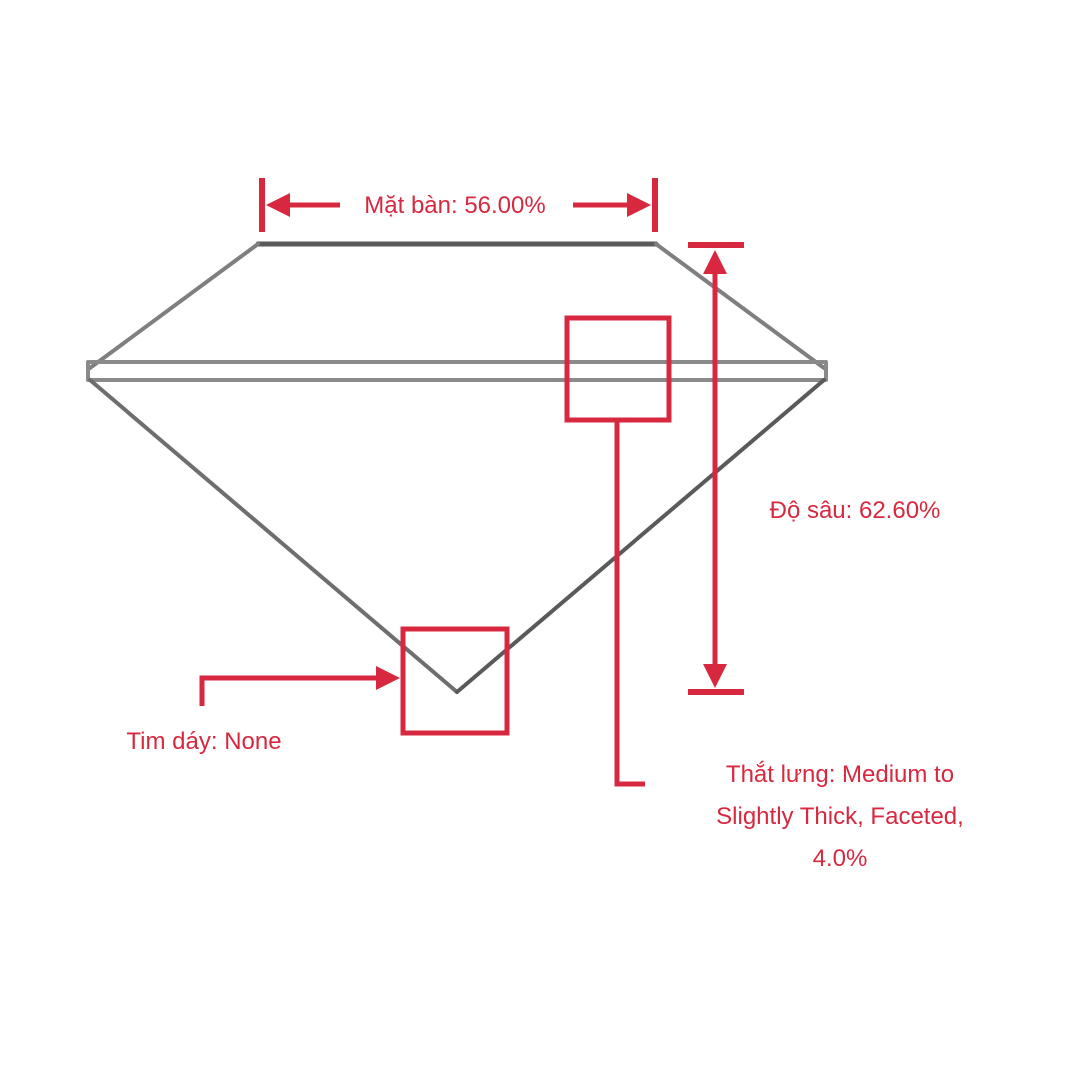 The width and height of the screenshot is (1080, 1080). I want to click on culet-callout-arrowhead, so click(388, 678).